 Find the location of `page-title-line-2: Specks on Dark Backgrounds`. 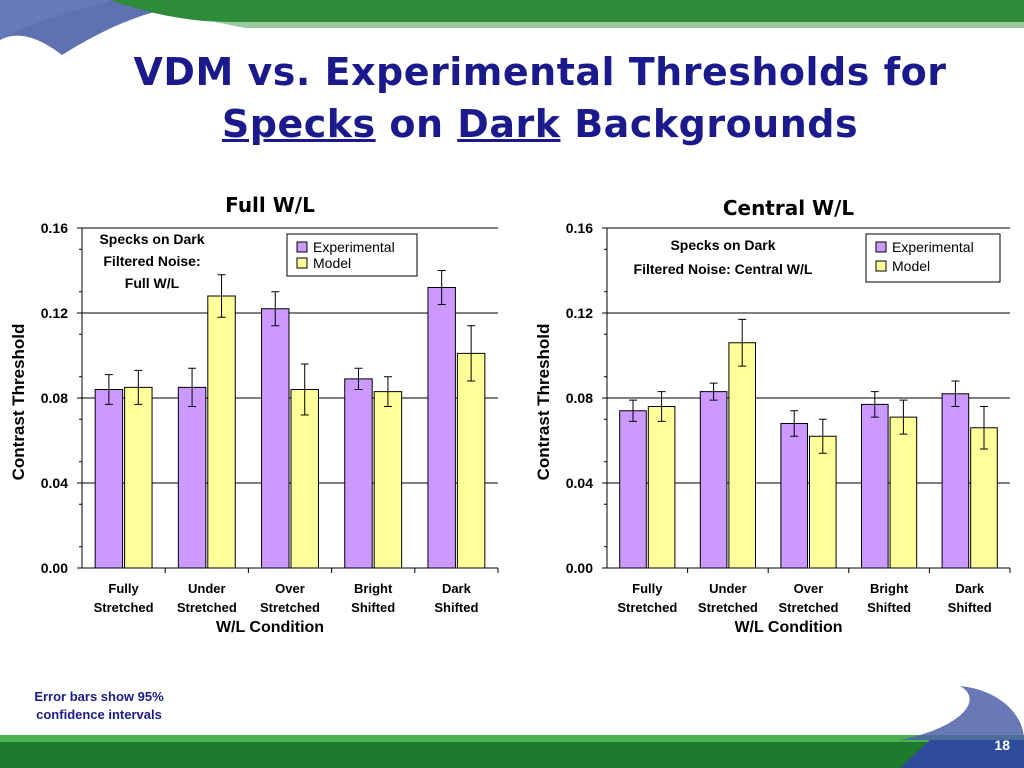

page-title-line-2: Specks on Dark Backgrounds is located at coordinates (540, 124).